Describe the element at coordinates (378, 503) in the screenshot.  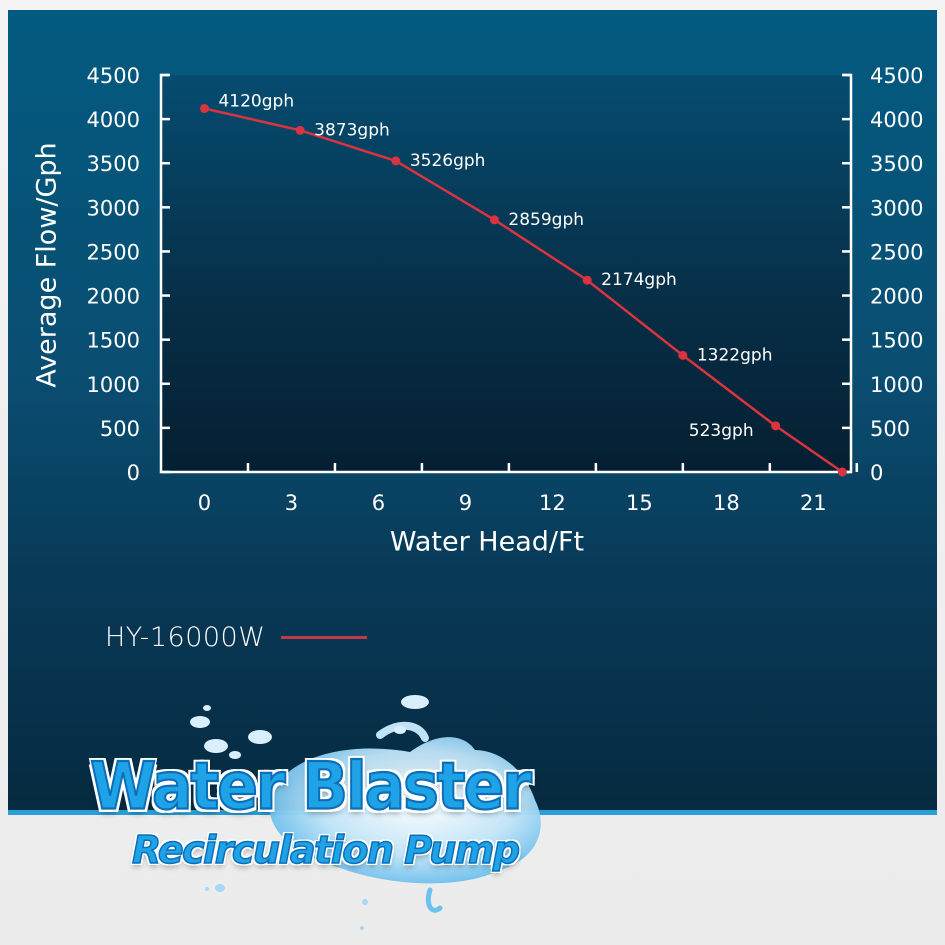
I see `x-tick-label: 6` at that location.